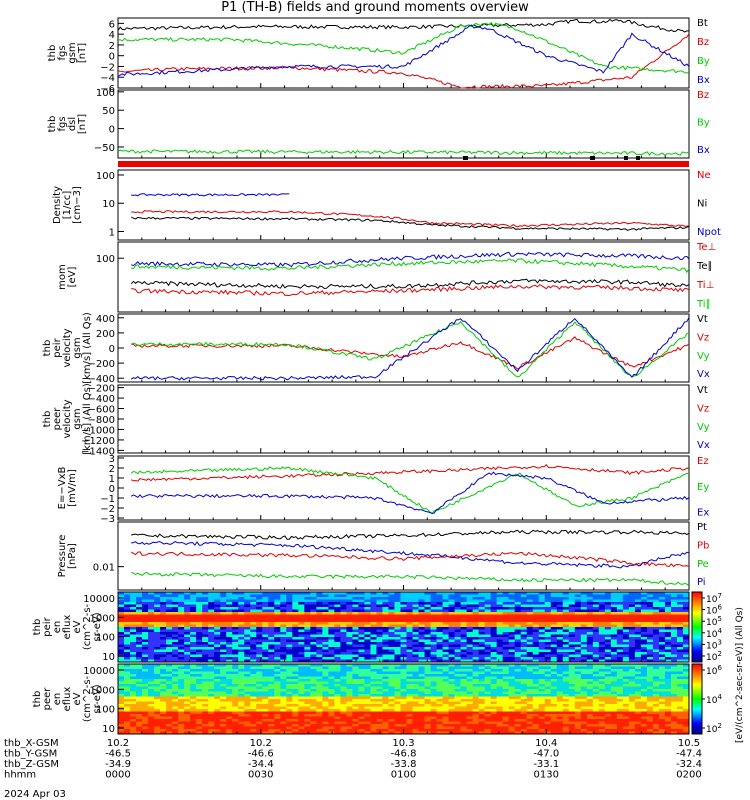  Describe the element at coordinates (82, 53) in the screenshot. I see `y-axis-label: [nT]` at that location.